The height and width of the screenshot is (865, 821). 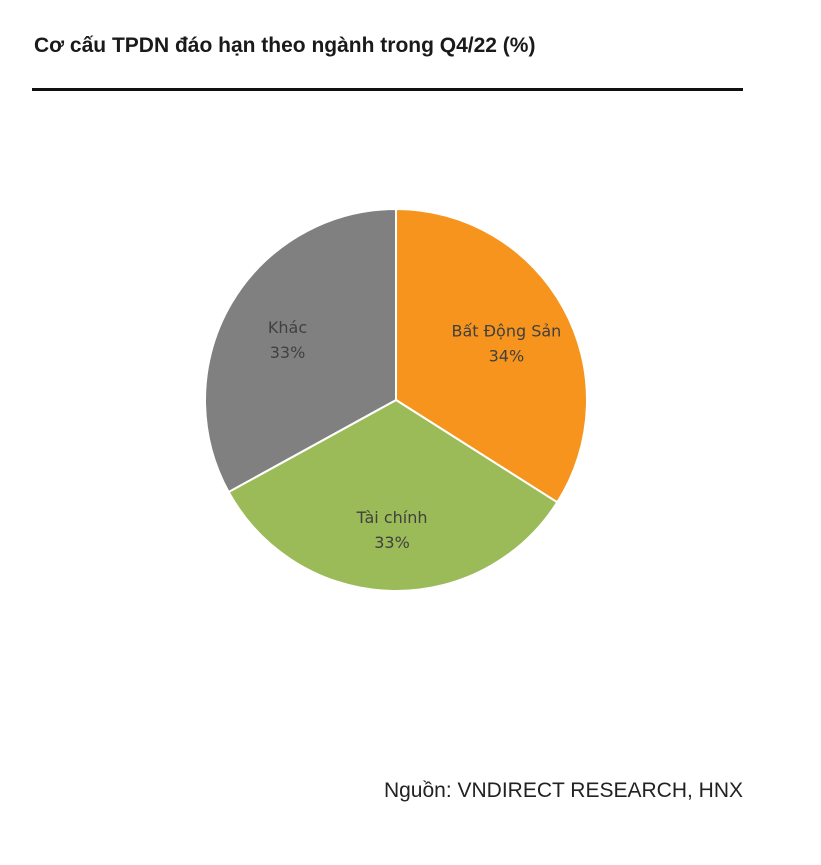 What do you see at coordinates (387, 89) in the screenshot?
I see `title-divider` at bounding box center [387, 89].